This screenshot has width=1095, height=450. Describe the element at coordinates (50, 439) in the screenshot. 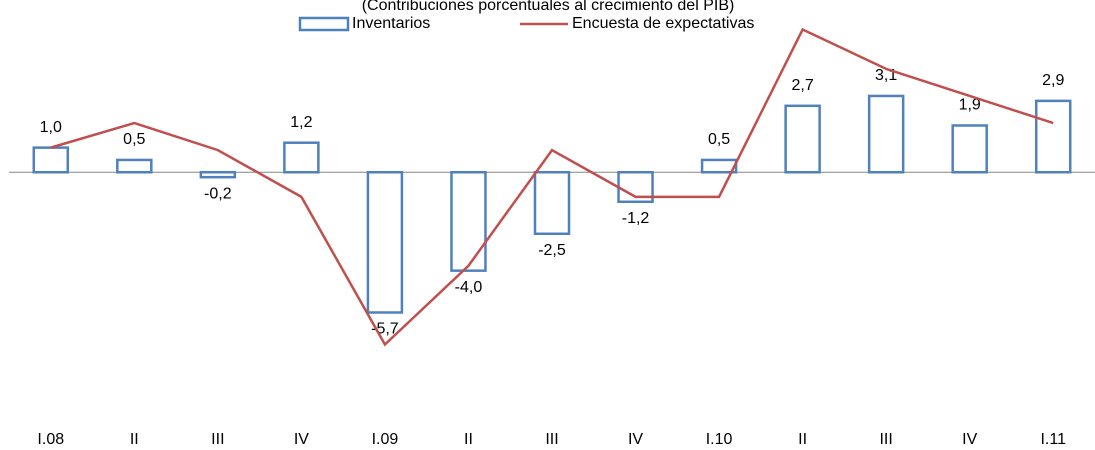

I see `x-tick-label: I.08` at that location.